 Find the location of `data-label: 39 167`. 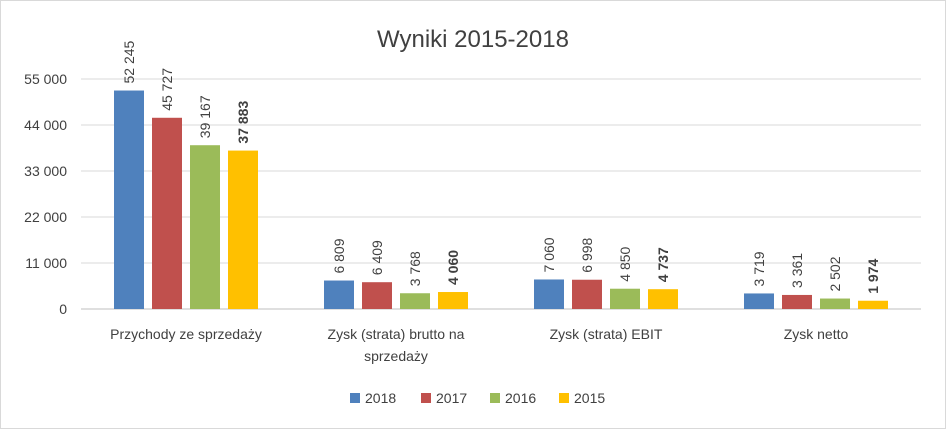

data-label: 39 167 is located at coordinates (205, 116).